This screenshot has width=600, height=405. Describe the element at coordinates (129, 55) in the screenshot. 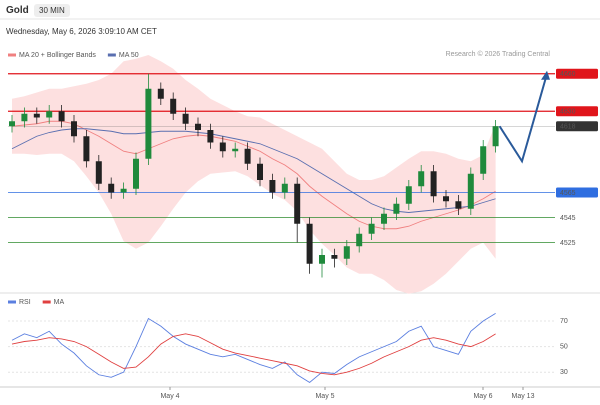

I see `legend-label: MA 50` at that location.